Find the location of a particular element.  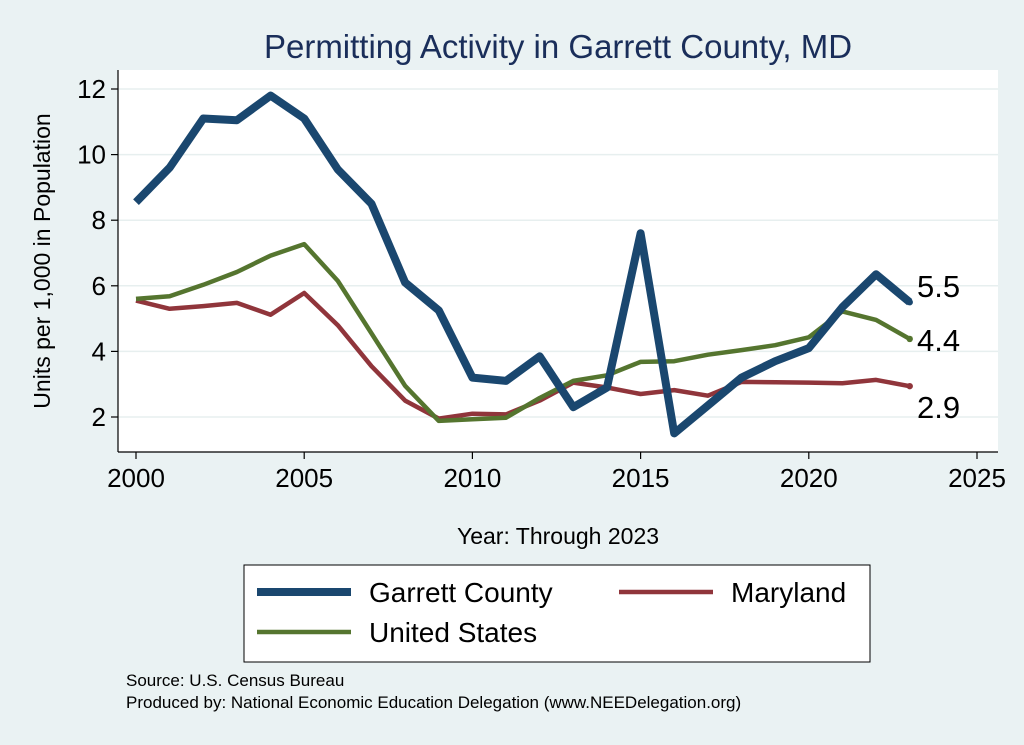

y-axis-title: Units per 1,000 in Population is located at coordinates (42, 260).